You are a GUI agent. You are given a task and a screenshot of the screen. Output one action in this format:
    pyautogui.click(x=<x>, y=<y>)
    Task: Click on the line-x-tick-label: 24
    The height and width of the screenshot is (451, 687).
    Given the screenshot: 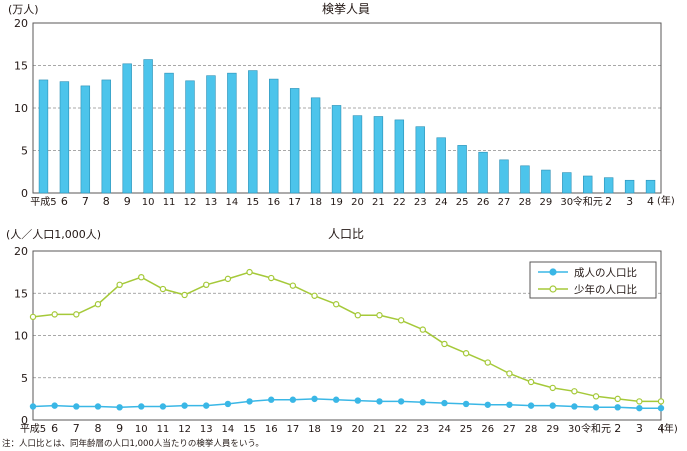 What is the action you would take?
    pyautogui.click(x=444, y=429)
    